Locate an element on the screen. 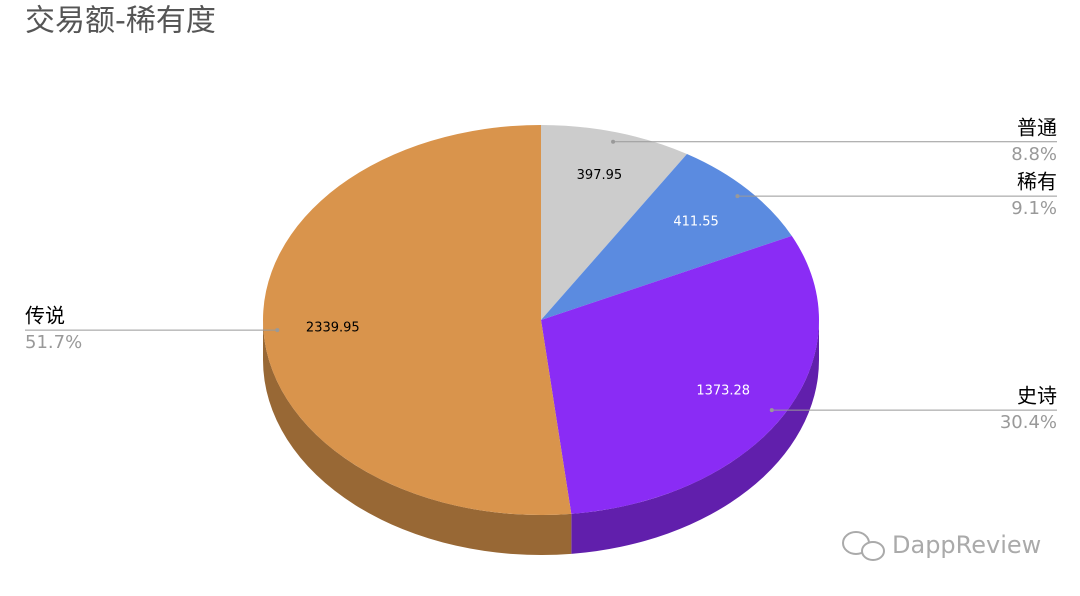  legend-label: 稀有 is located at coordinates (1037, 182).